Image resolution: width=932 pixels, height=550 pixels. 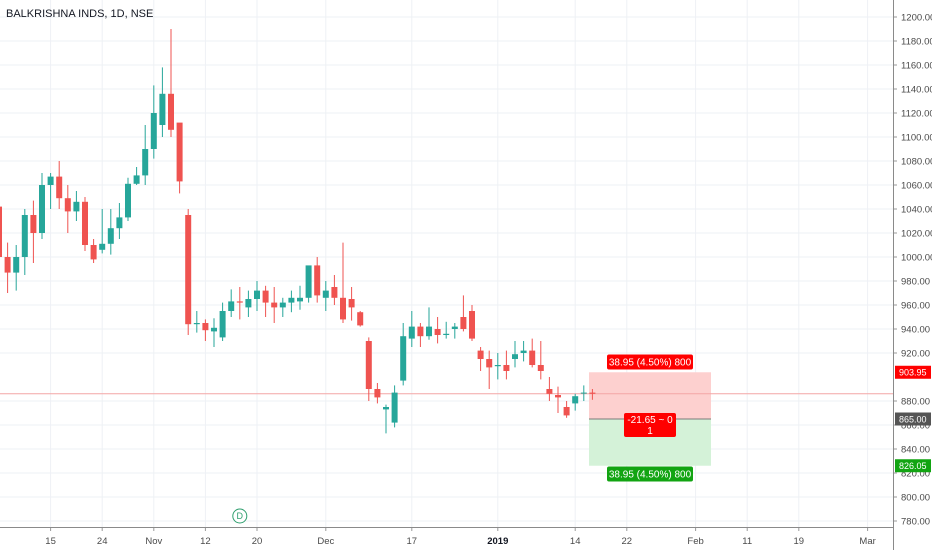 I want to click on stop-loss-zone, so click(x=650, y=395).